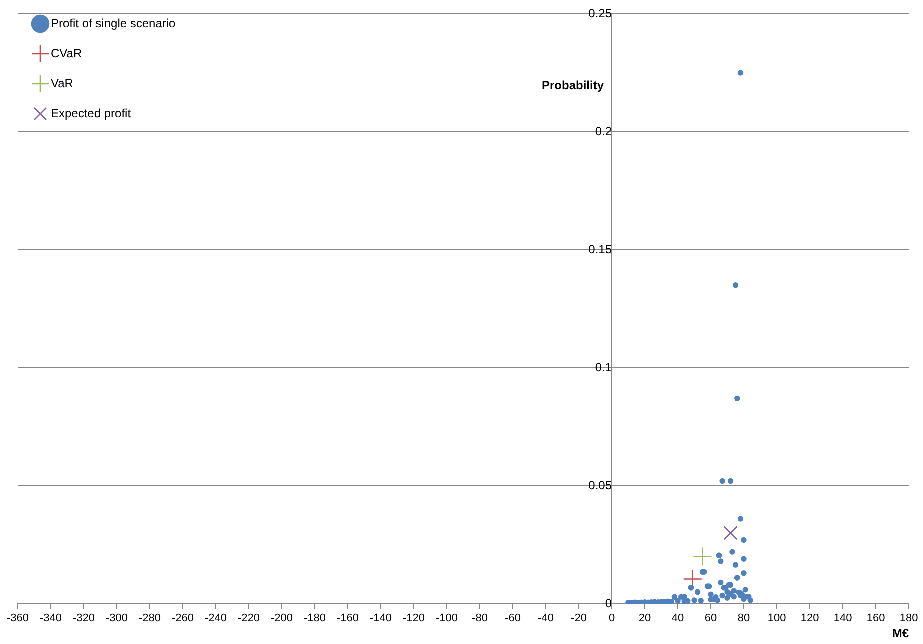  Describe the element at coordinates (447, 618) in the screenshot. I see `x-tick-label: -100` at that location.